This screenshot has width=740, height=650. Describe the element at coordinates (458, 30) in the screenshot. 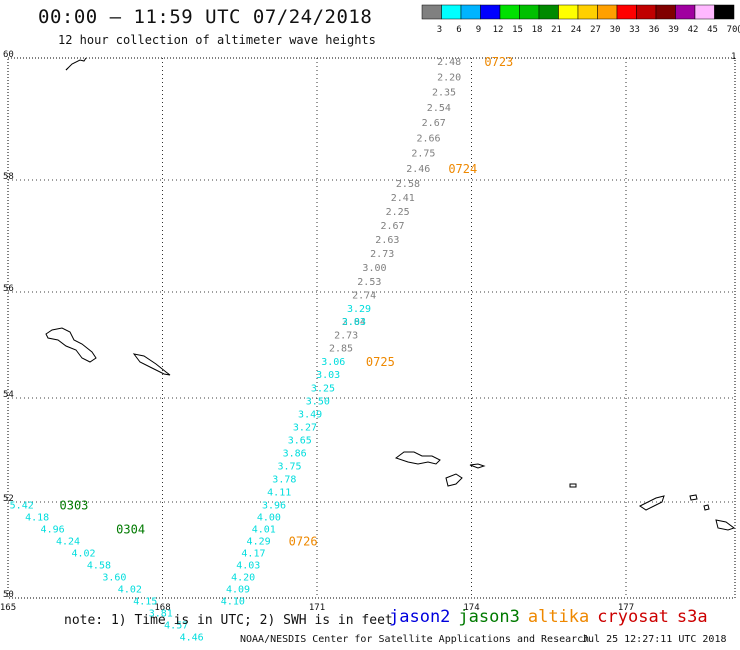

I see `legend-label: 6` at that location.